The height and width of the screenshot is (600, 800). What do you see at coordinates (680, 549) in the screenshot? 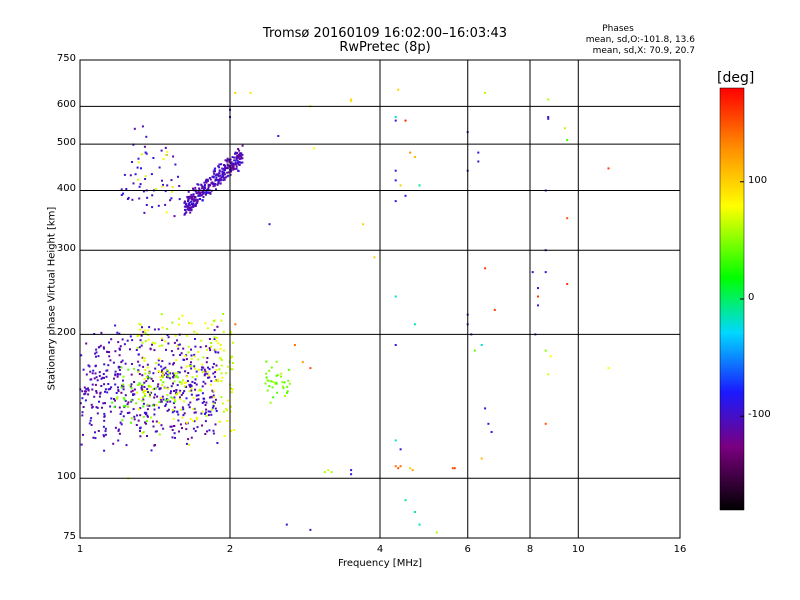
I see `x-tick-label: 16` at bounding box center [680, 549].